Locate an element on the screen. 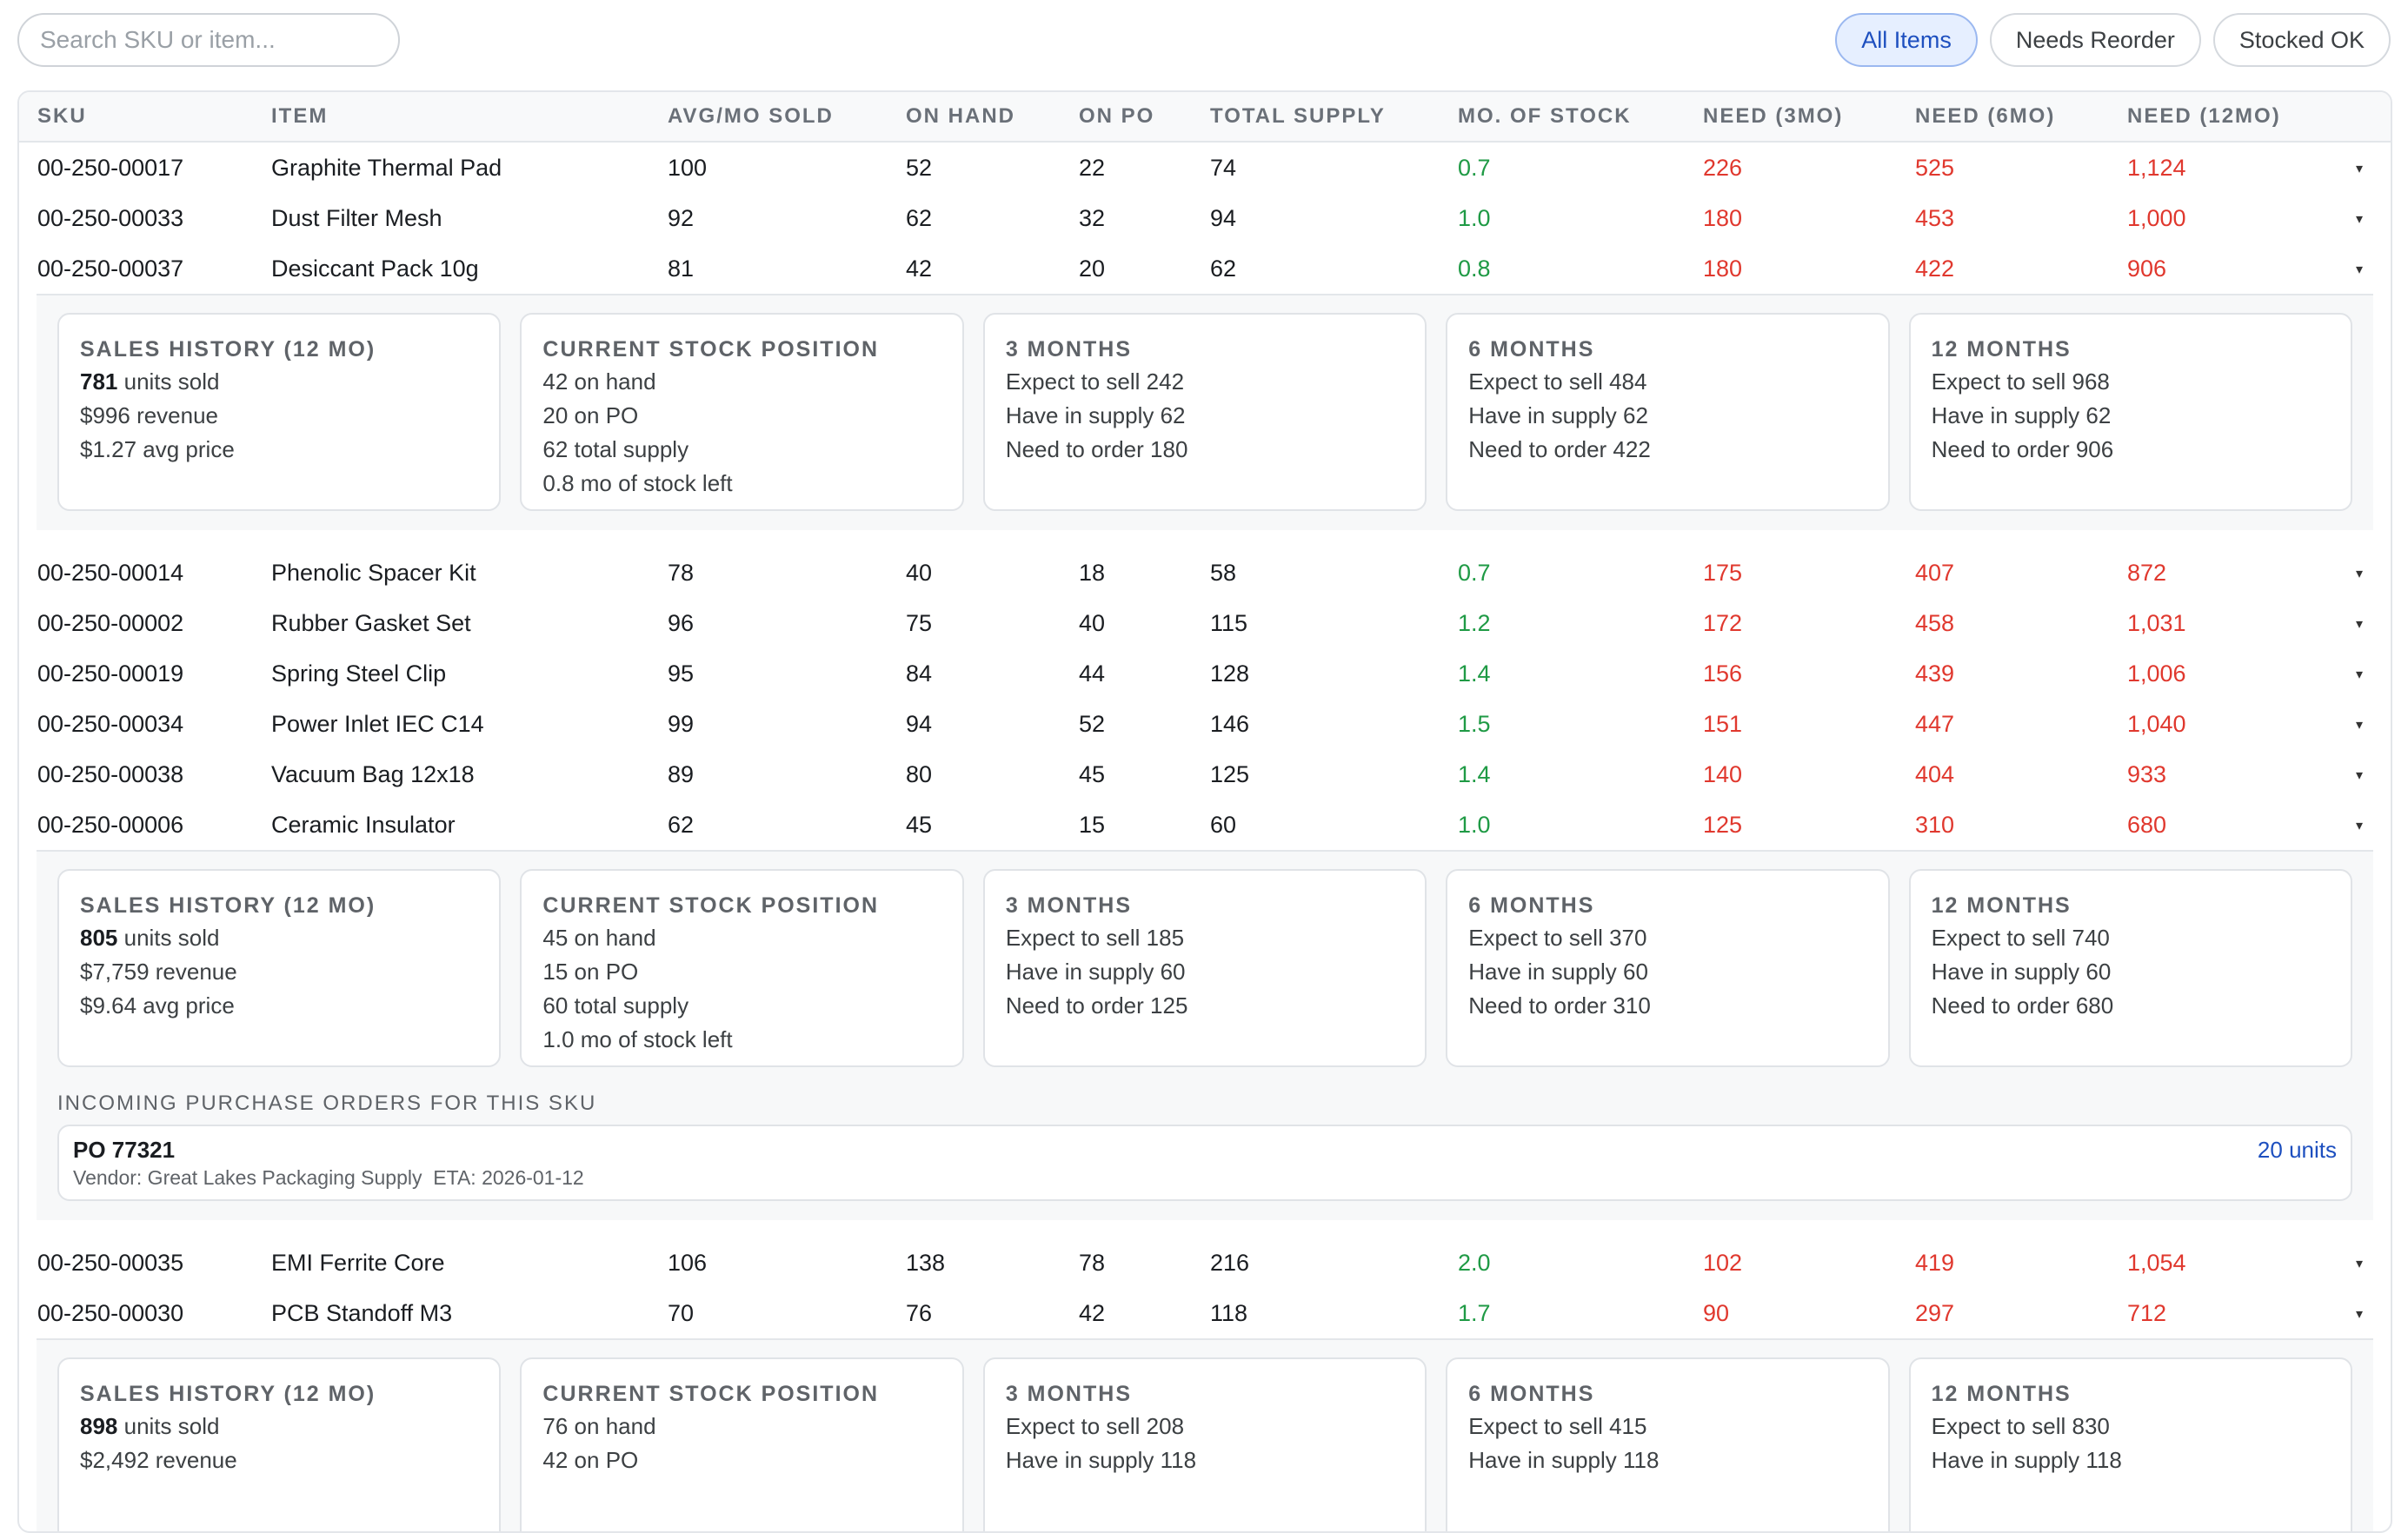 The width and height of the screenshot is (2408, 1533). sku-cell: 00-250-00014 is located at coordinates (110, 573).